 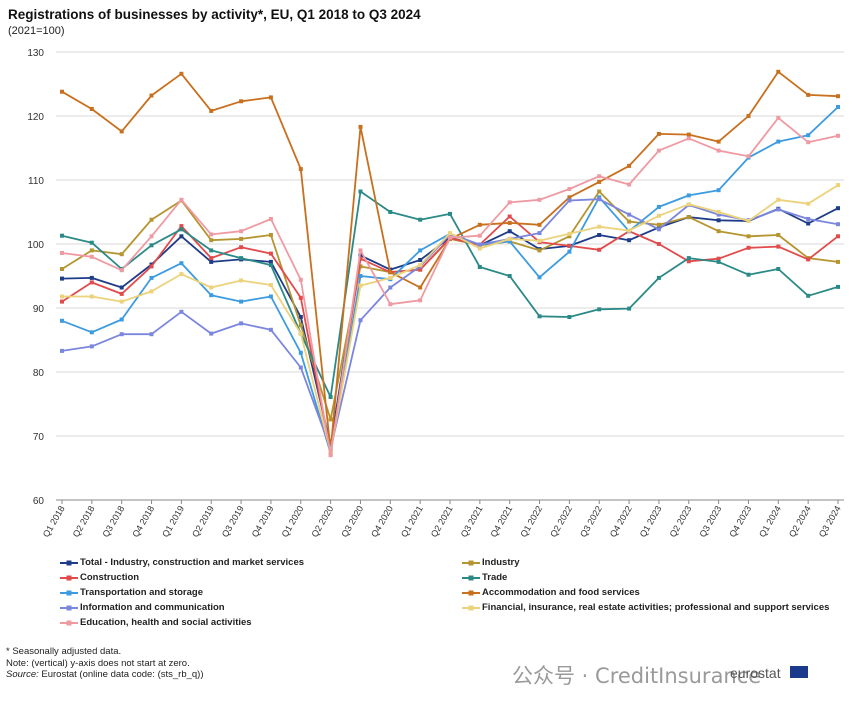 I want to click on x-tick-label: Q4 2023, so click(x=740, y=521).